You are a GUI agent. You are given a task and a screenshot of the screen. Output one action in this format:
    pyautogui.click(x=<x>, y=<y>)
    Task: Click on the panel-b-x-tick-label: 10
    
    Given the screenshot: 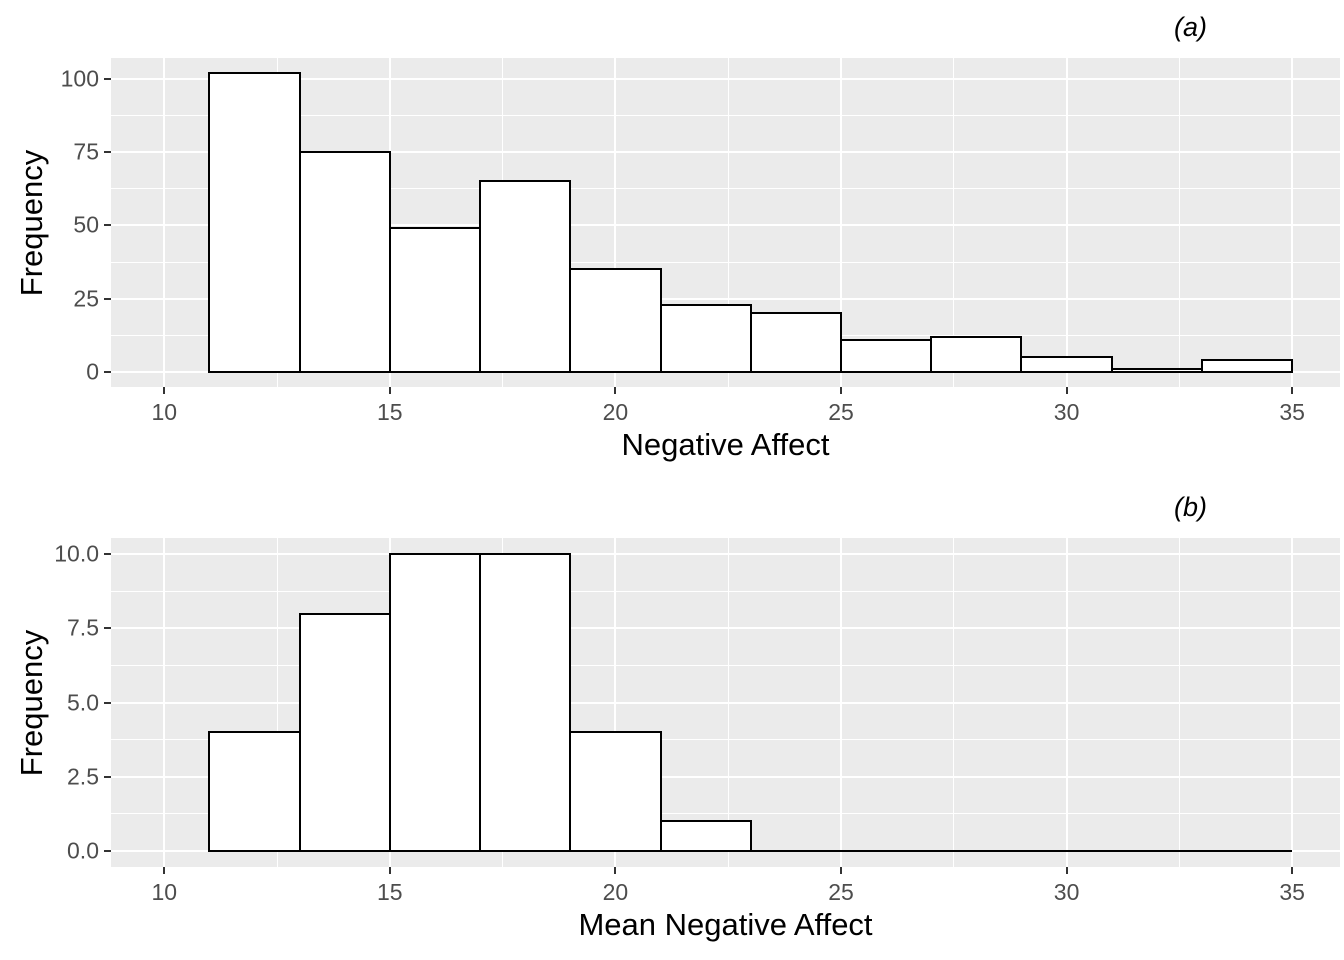 What is the action you would take?
    pyautogui.click(x=164, y=892)
    